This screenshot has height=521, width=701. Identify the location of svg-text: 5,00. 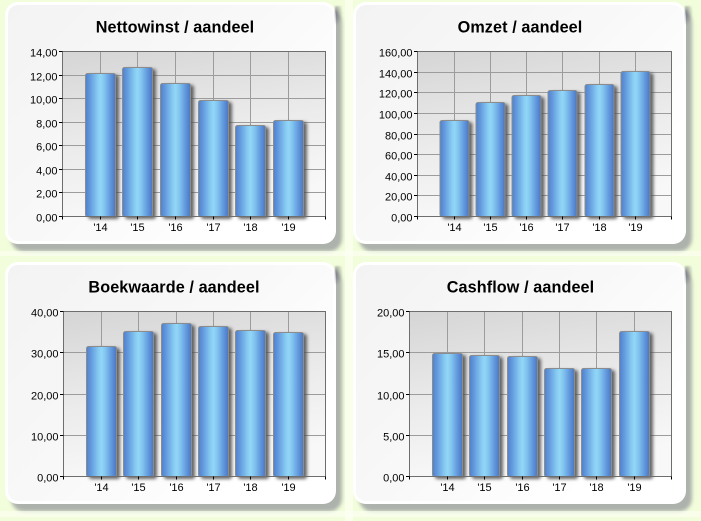
(393, 437).